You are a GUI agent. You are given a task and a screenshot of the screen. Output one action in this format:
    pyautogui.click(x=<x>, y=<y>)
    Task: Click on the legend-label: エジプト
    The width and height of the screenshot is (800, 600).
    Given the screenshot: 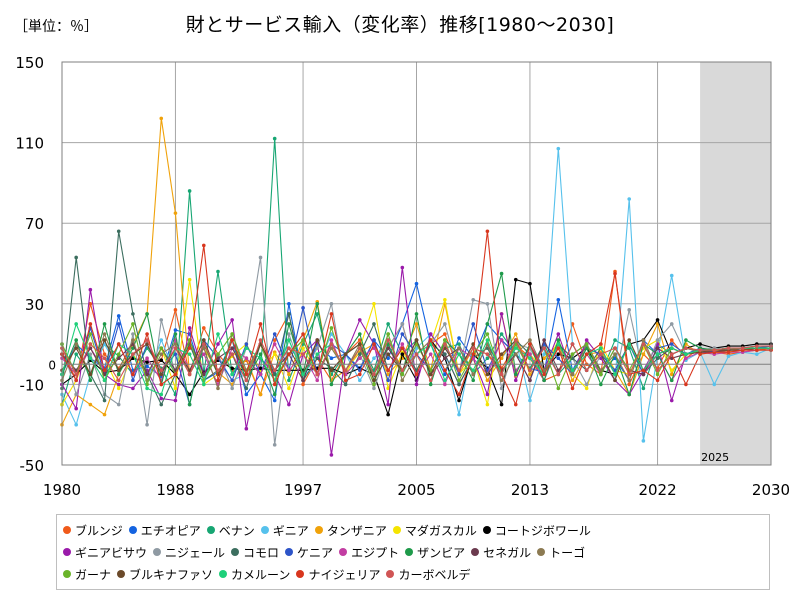 What is the action you would take?
    pyautogui.click(x=375, y=552)
    